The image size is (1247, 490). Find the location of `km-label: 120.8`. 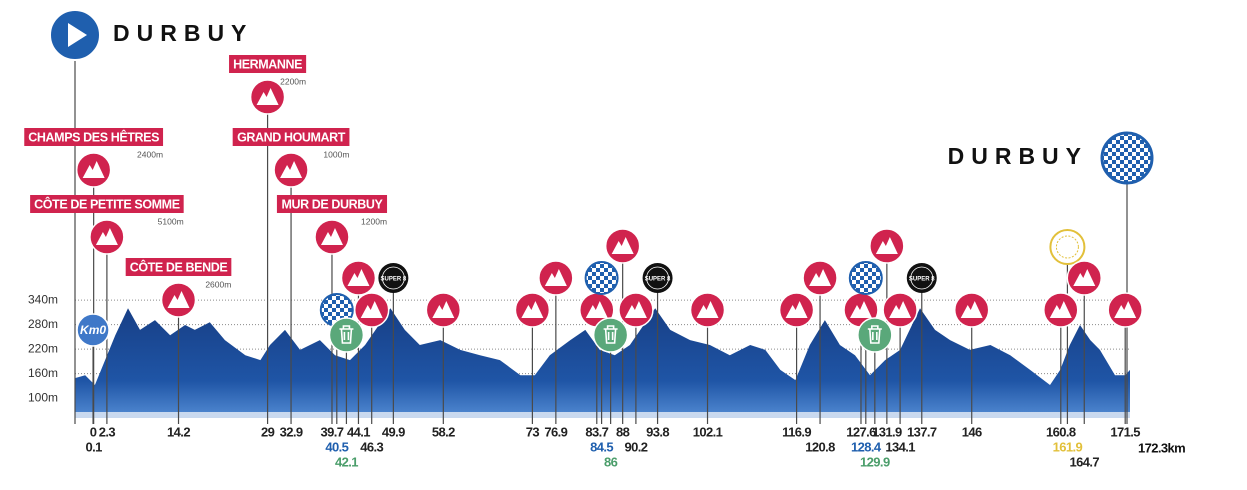

km-label: 120.8 is located at coordinates (820, 446).